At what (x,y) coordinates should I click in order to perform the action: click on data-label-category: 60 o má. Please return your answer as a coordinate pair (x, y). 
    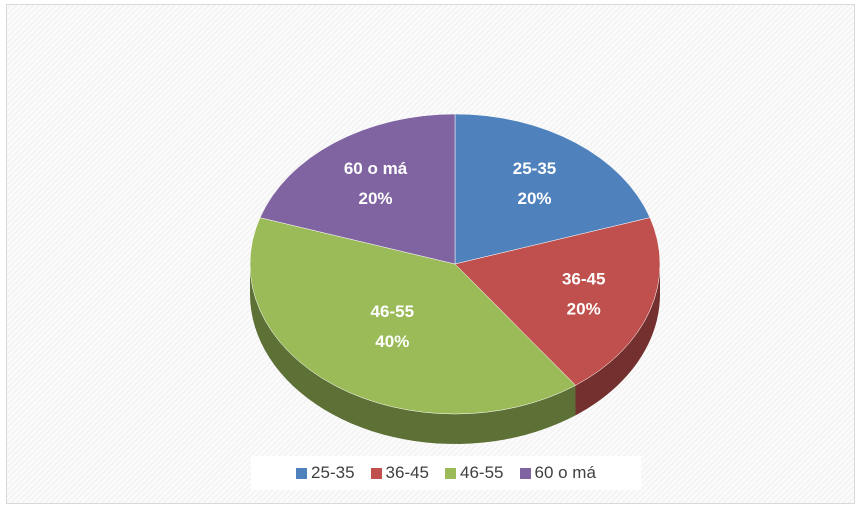
    Looking at the image, I should click on (376, 168).